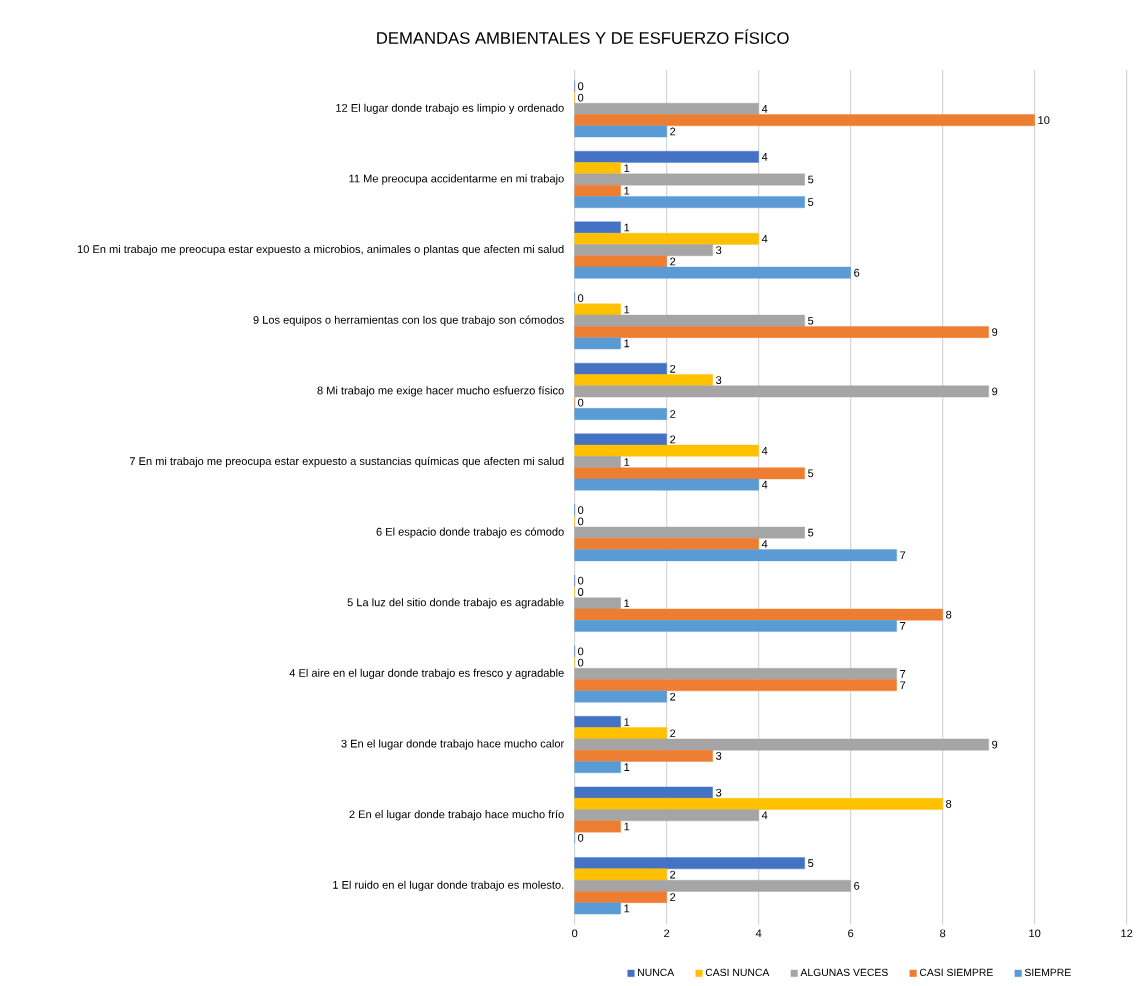  Describe the element at coordinates (656, 972) in the screenshot. I see `legend-label: NUNCA` at that location.